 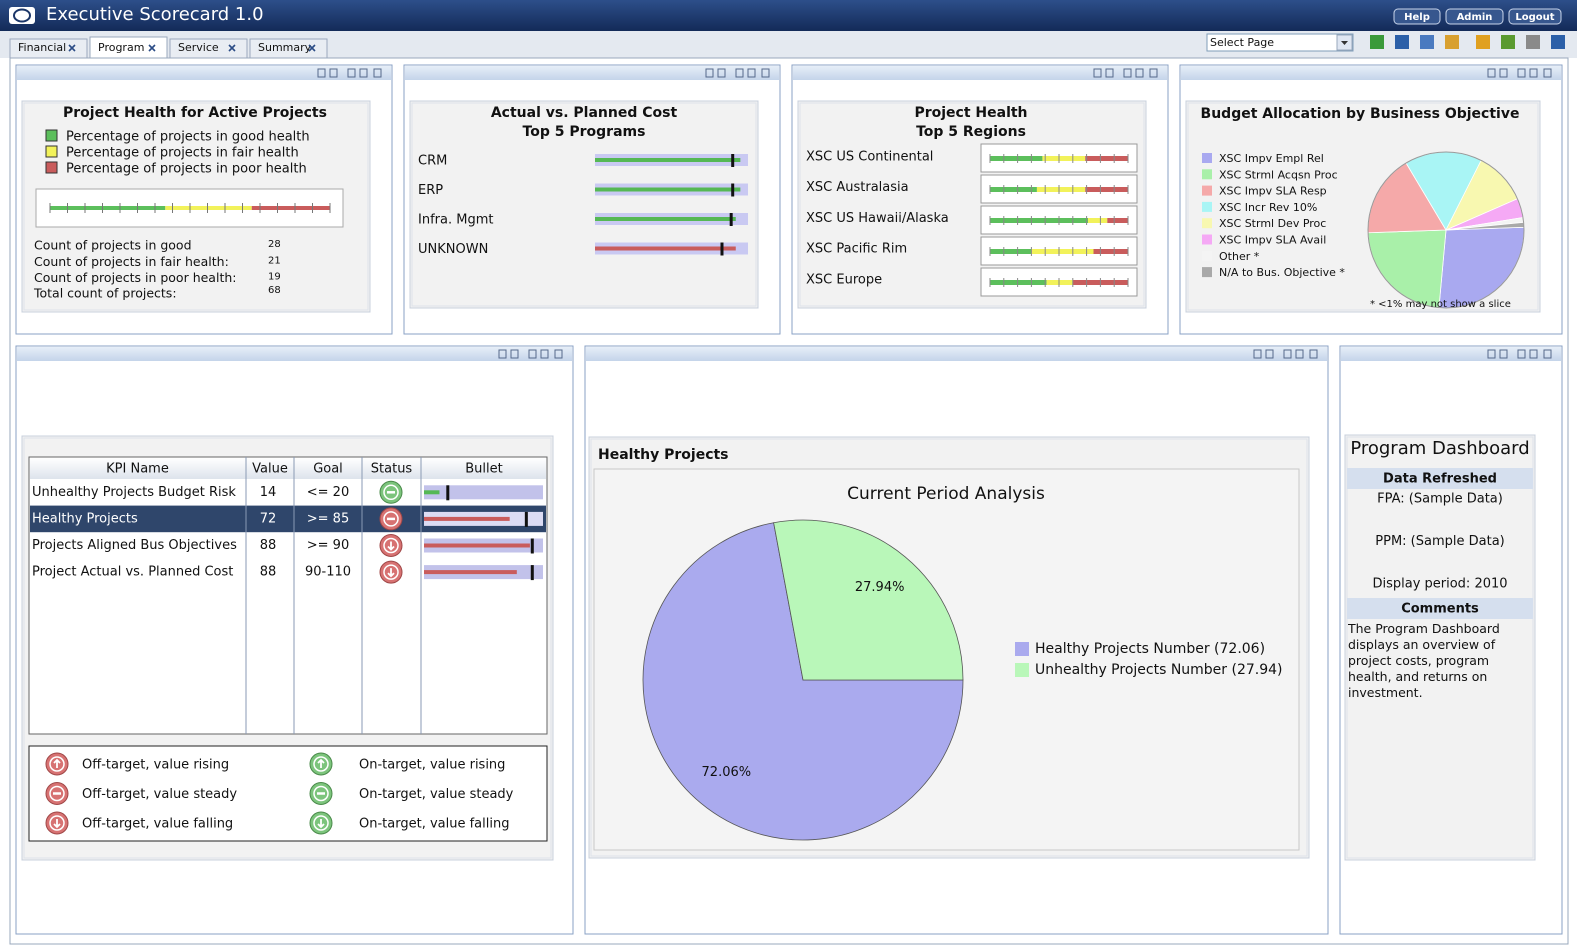 What do you see at coordinates (880, 587) in the screenshot?
I see `slice-label: 27.94%` at bounding box center [880, 587].